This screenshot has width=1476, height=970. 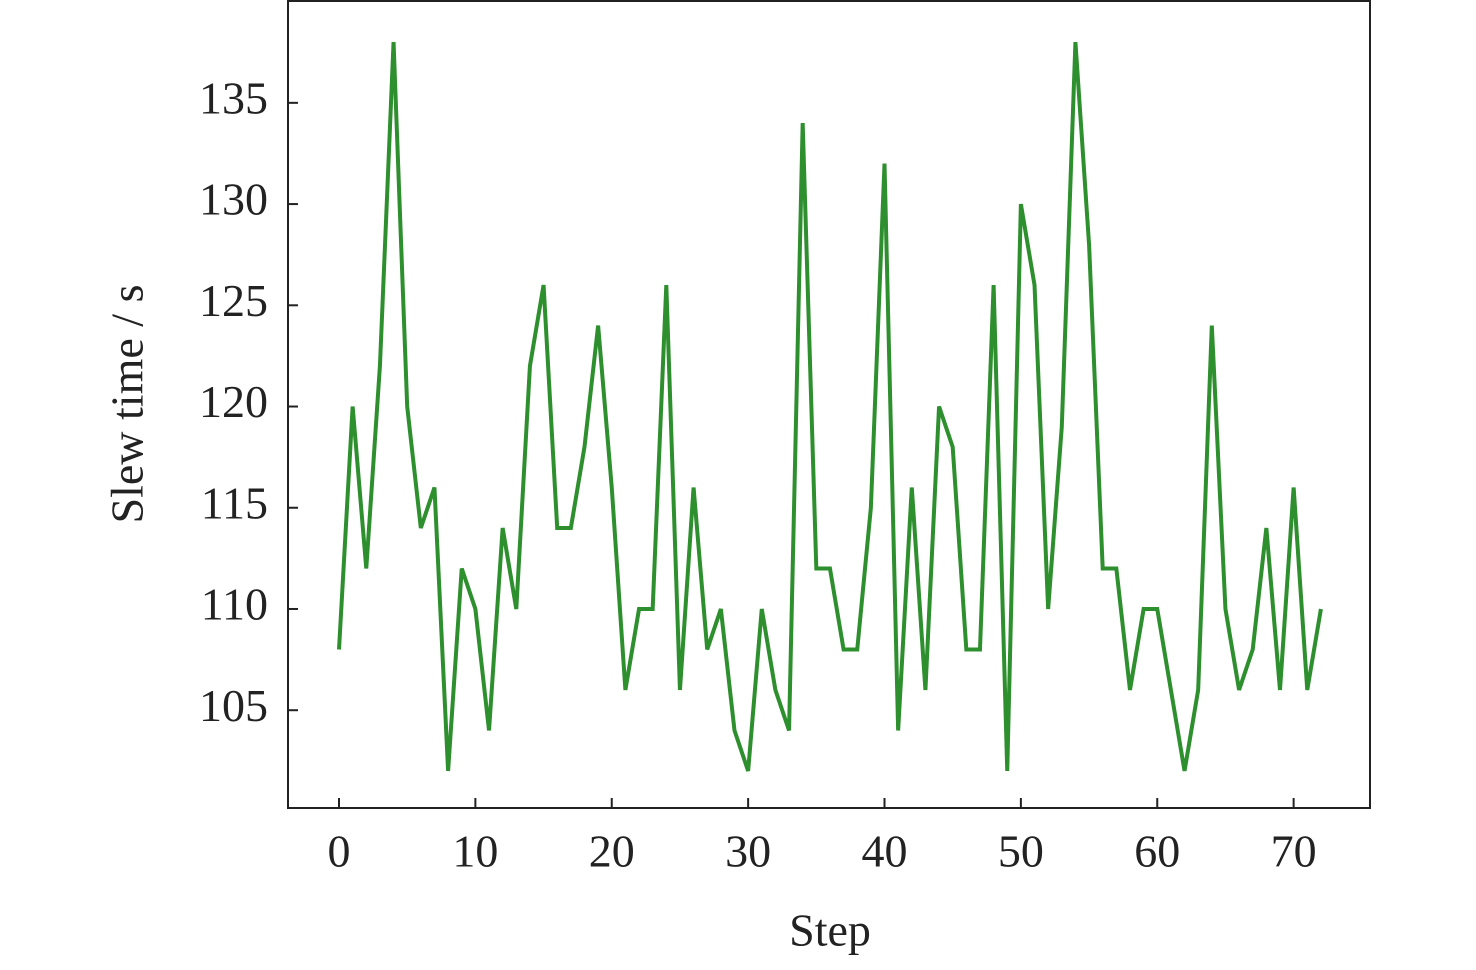 I want to click on x-tick-label: 20, so click(x=612, y=851).